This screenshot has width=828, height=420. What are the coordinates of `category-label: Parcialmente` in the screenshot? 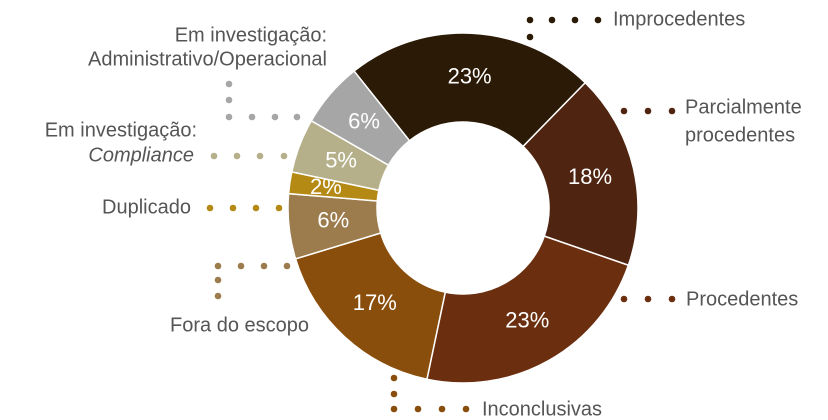 It's located at (743, 107).